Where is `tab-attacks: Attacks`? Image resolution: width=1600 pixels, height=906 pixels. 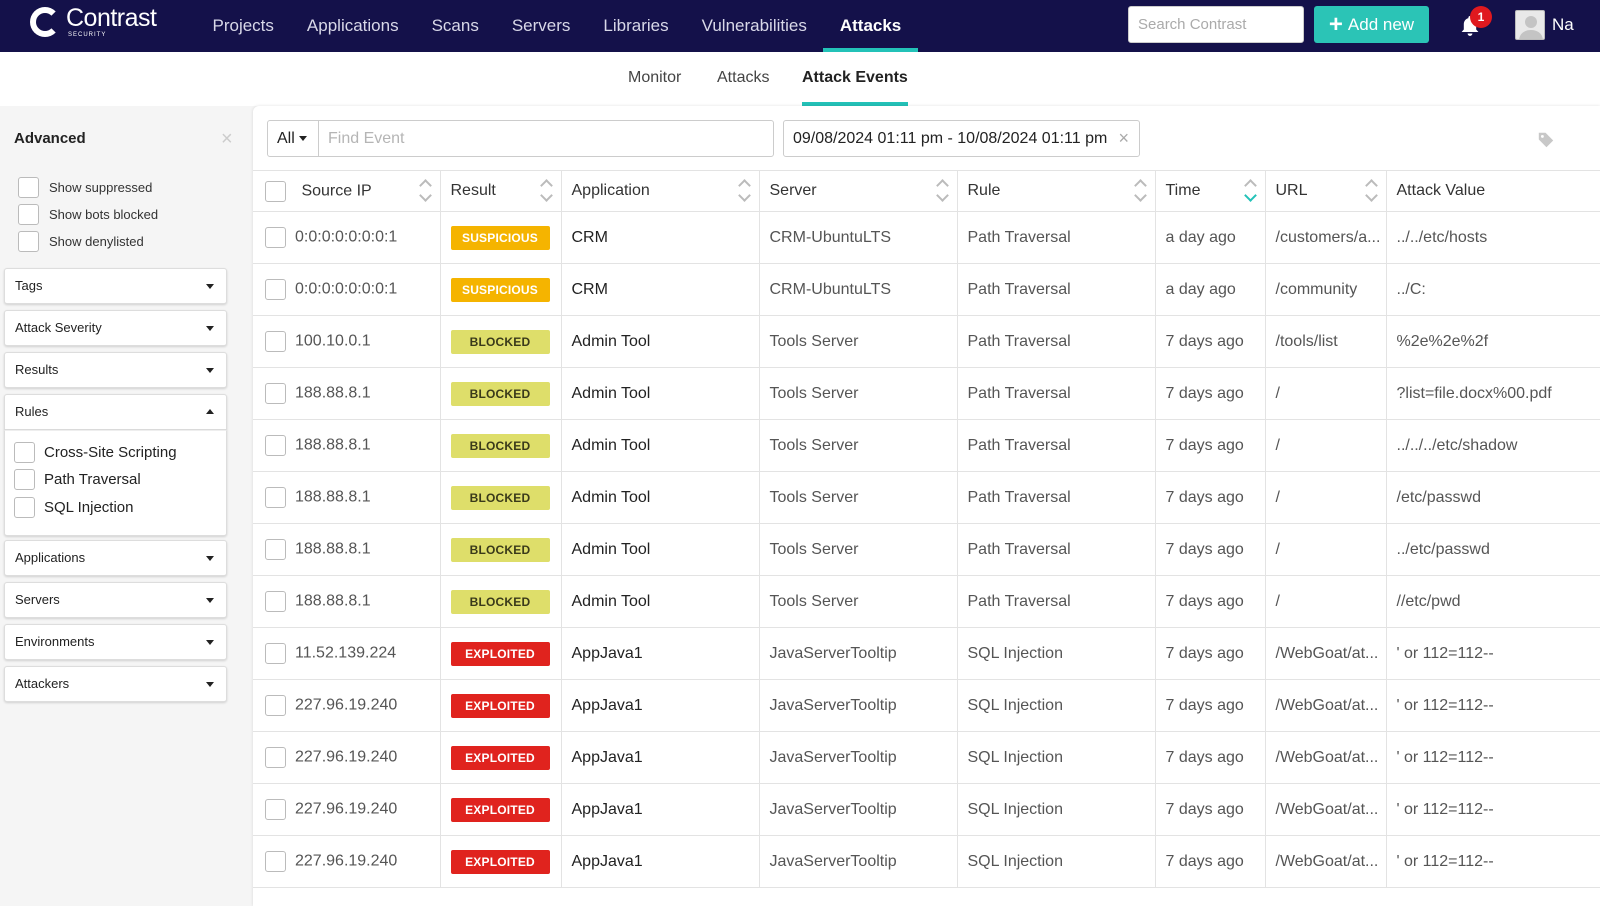 tab-attacks: Attacks is located at coordinates (743, 77).